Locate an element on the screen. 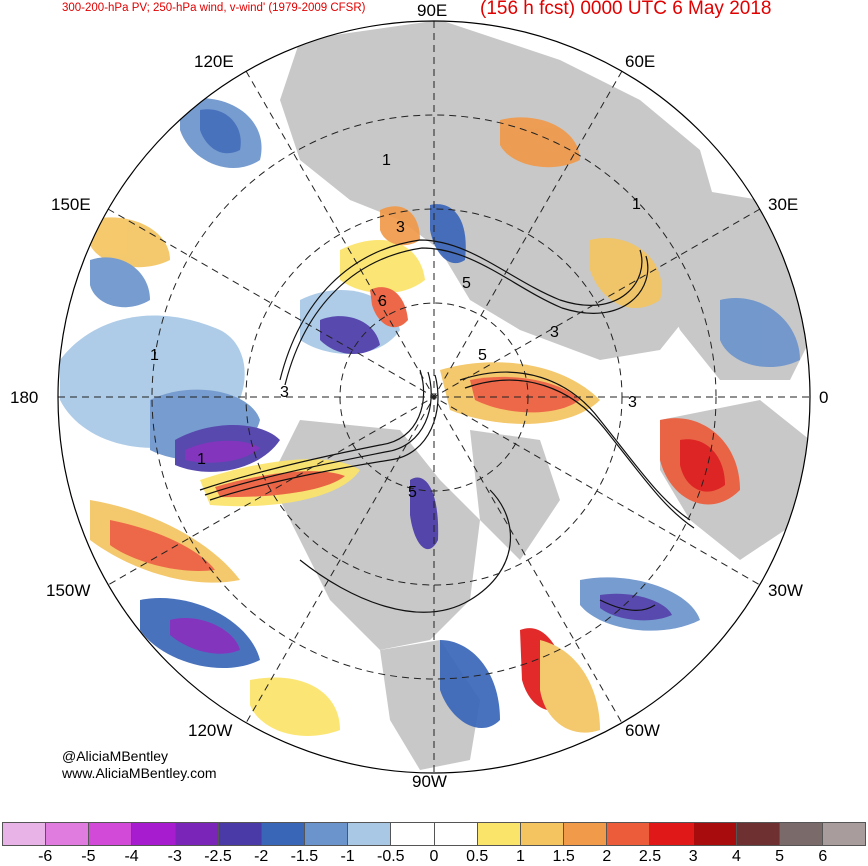  colorbar-tick-label: 1.5 is located at coordinates (563, 856).